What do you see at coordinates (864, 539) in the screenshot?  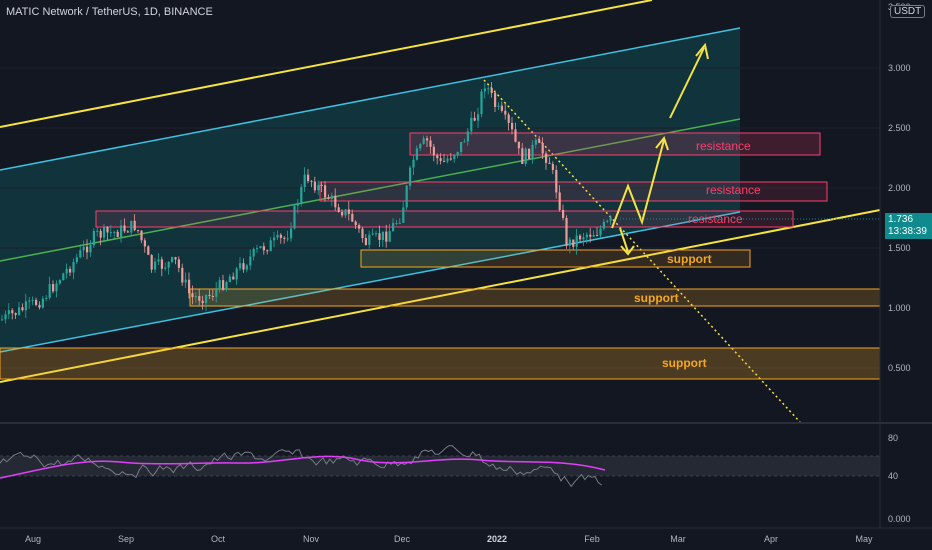 I see `time-label: May` at bounding box center [864, 539].